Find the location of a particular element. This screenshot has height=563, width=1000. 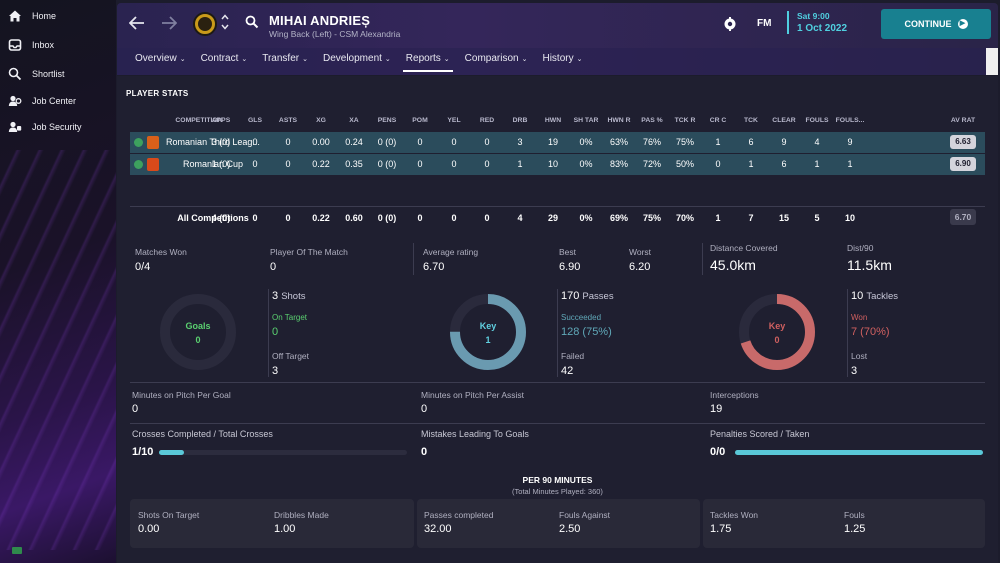

column-header: GLS is located at coordinates (255, 120).